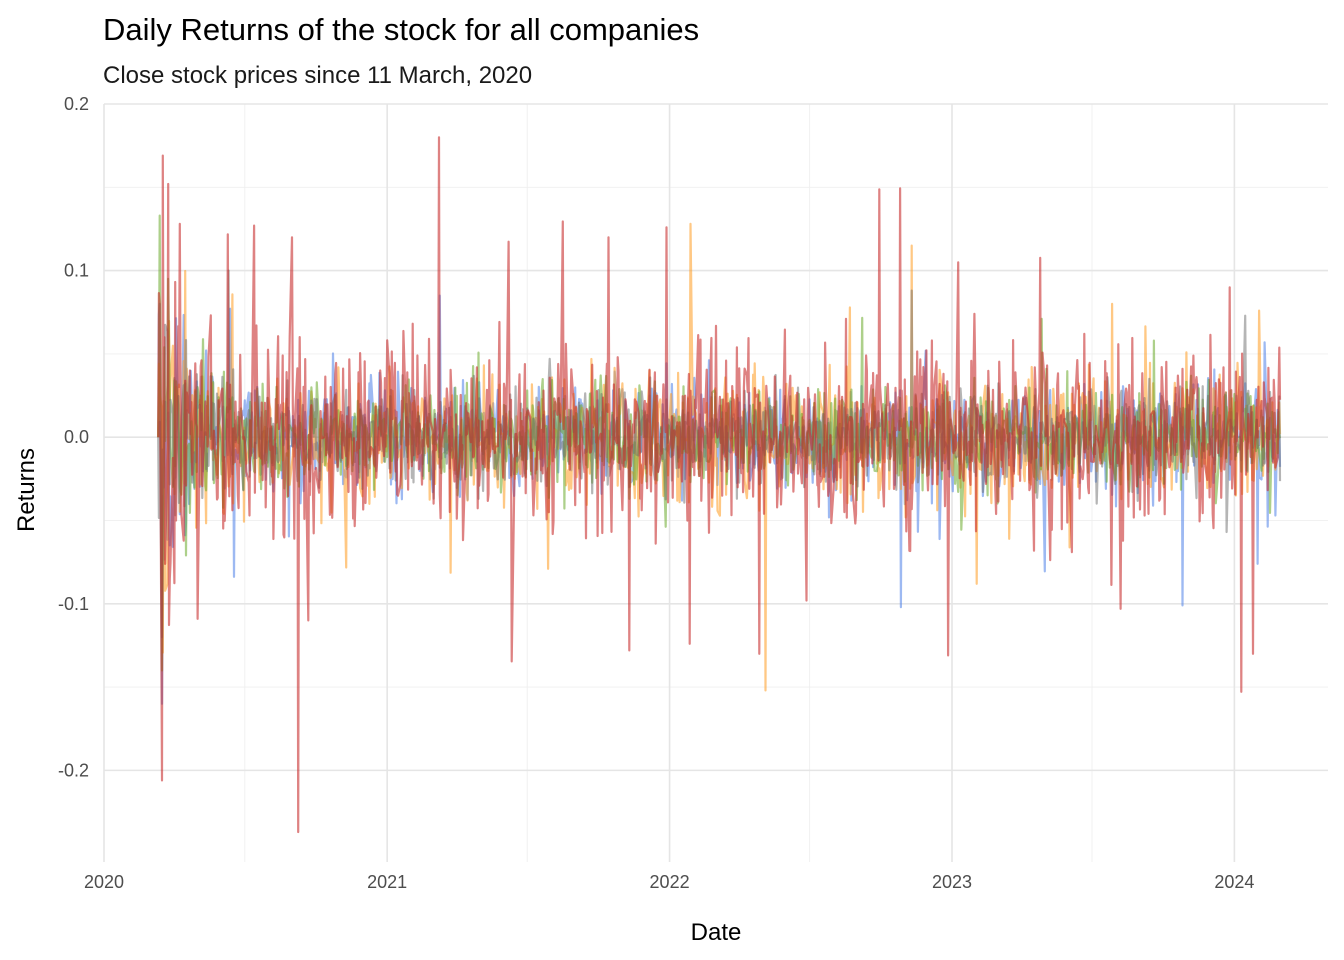  I want to click on y-tick-label: 0.0, so click(76, 437).